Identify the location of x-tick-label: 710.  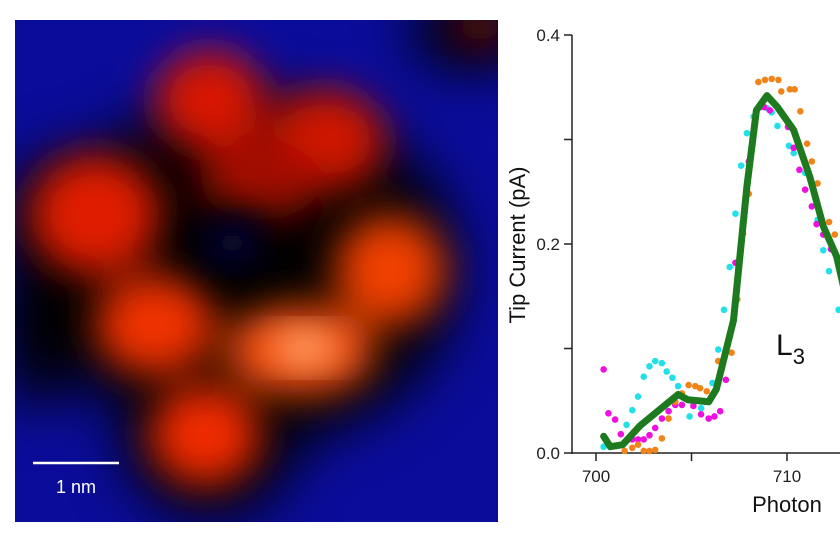
(787, 476).